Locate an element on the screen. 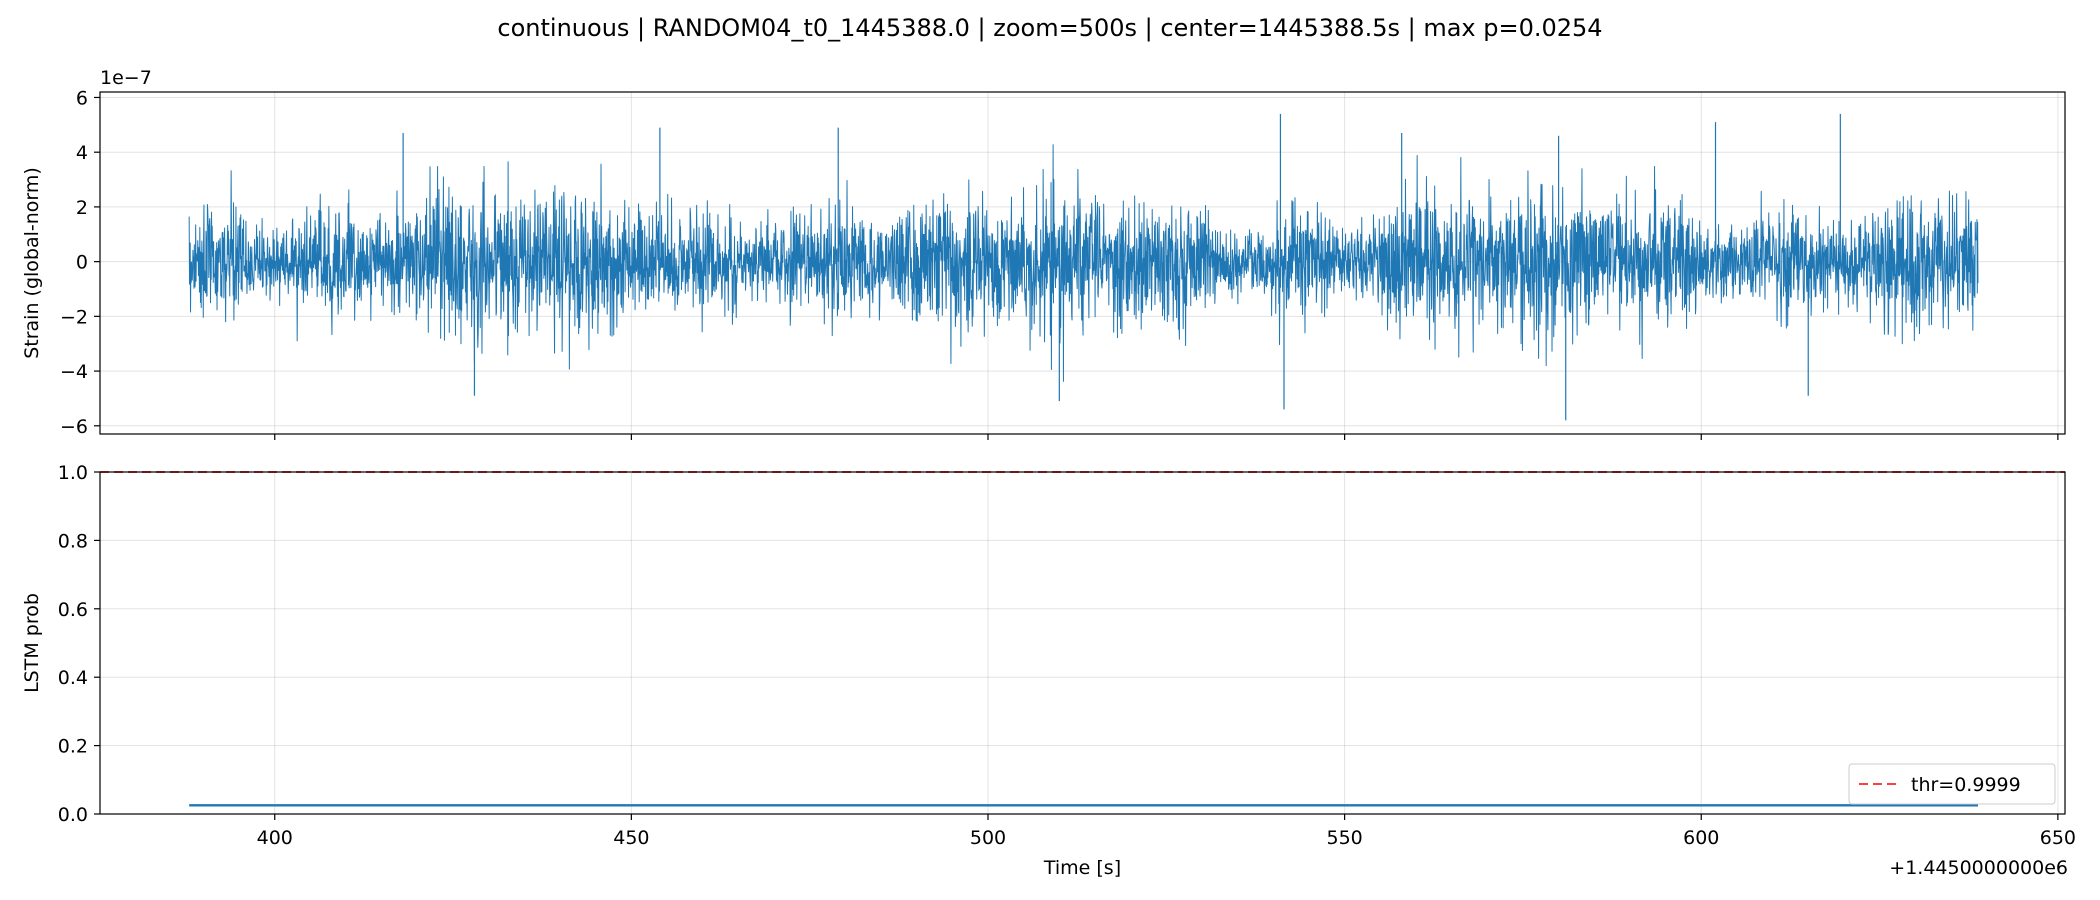  bot-y-tick-label: 1.0 is located at coordinates (73, 473).